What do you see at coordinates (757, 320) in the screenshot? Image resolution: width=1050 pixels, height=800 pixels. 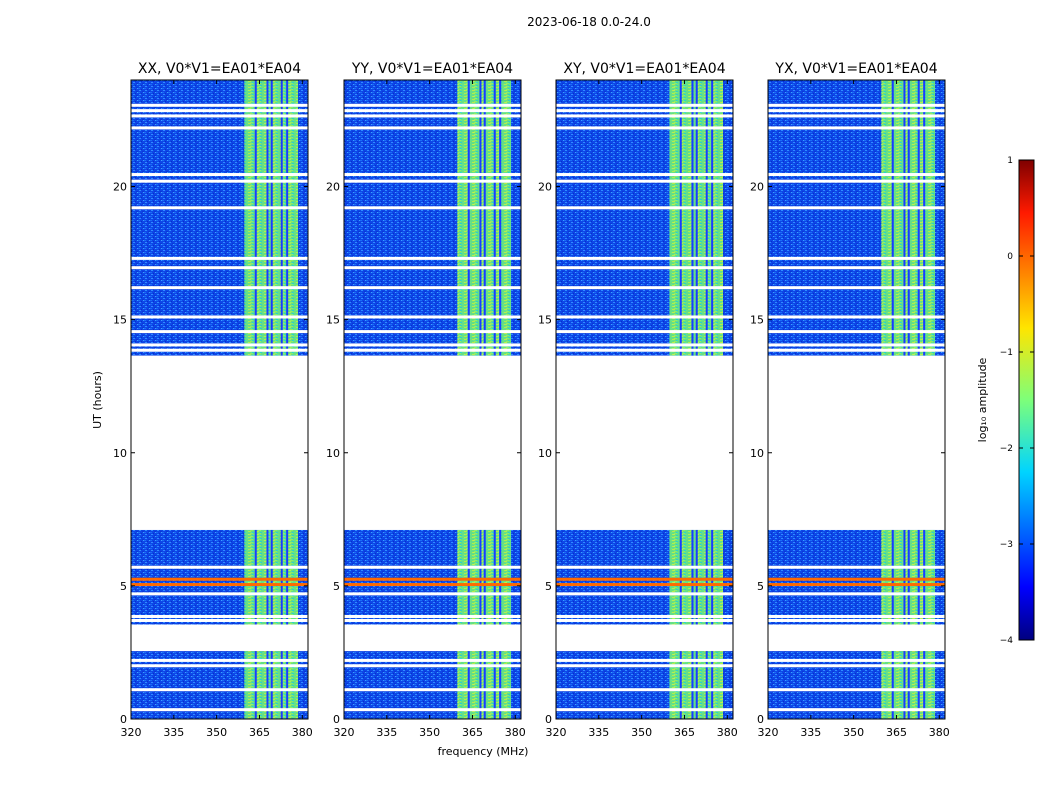 I see `y-tick-label: 15` at bounding box center [757, 320].